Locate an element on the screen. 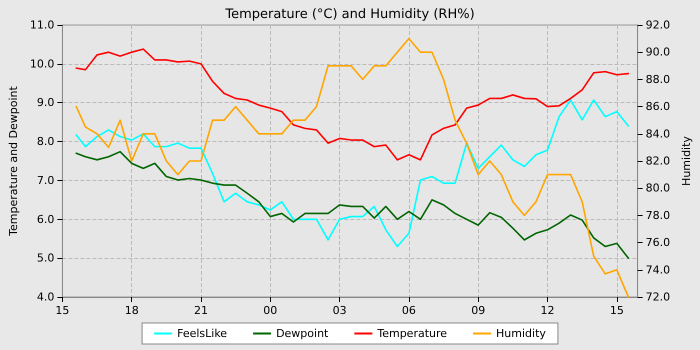  y2-tick-label: 76.0 is located at coordinates (658, 243).